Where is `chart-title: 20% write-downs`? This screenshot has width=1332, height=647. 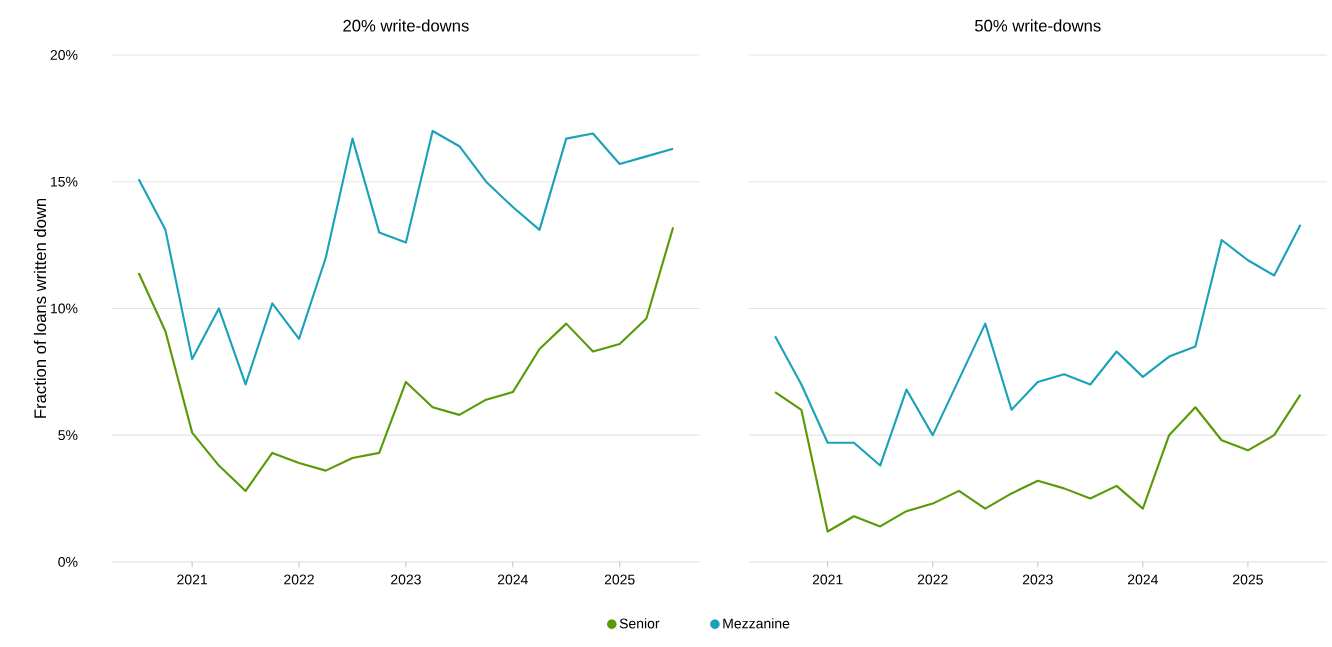
chart-title: 20% write-downs is located at coordinates (406, 25).